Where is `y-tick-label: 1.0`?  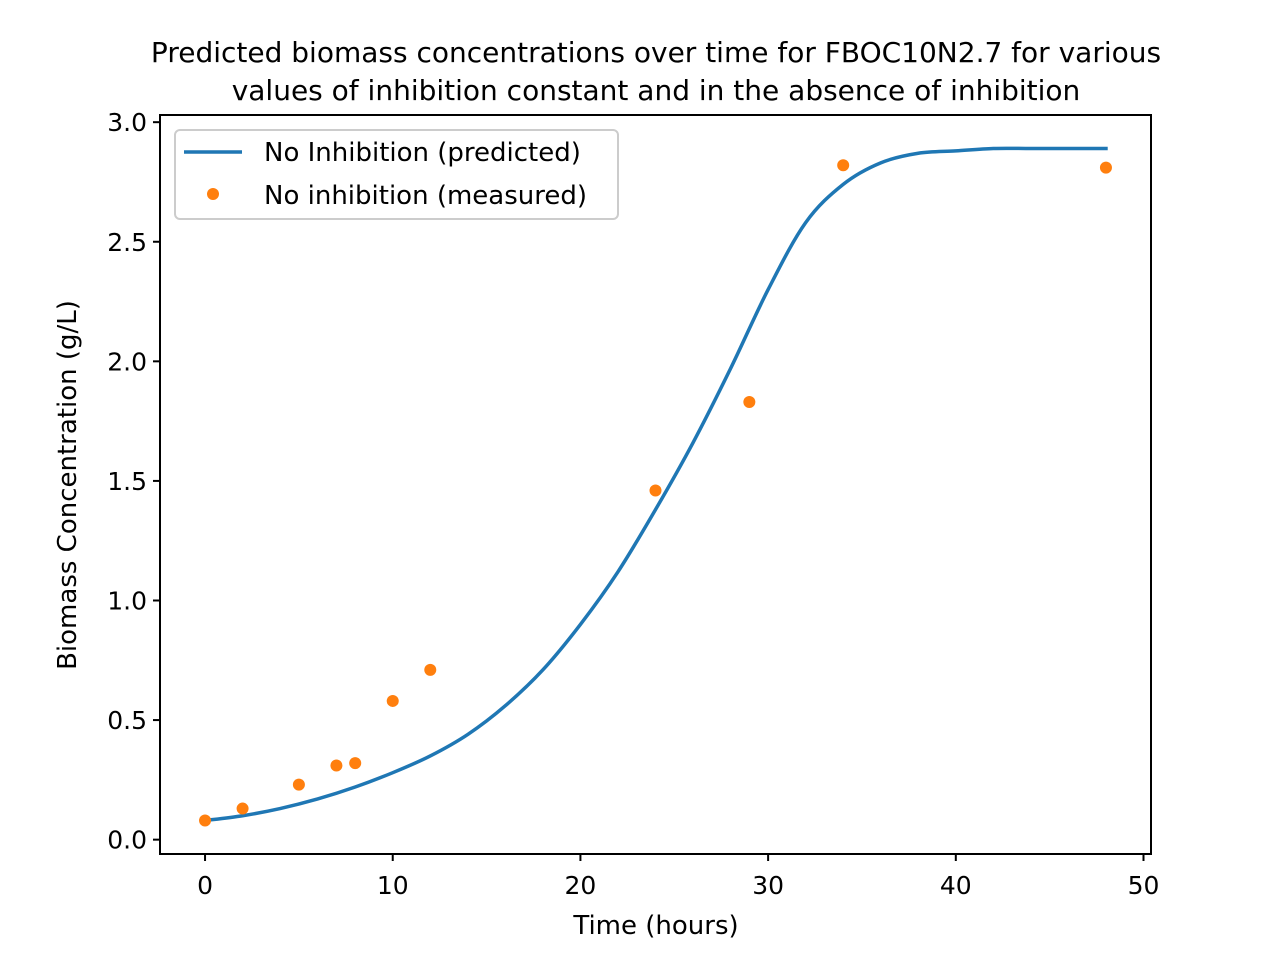 y-tick-label: 1.0 is located at coordinates (127, 600).